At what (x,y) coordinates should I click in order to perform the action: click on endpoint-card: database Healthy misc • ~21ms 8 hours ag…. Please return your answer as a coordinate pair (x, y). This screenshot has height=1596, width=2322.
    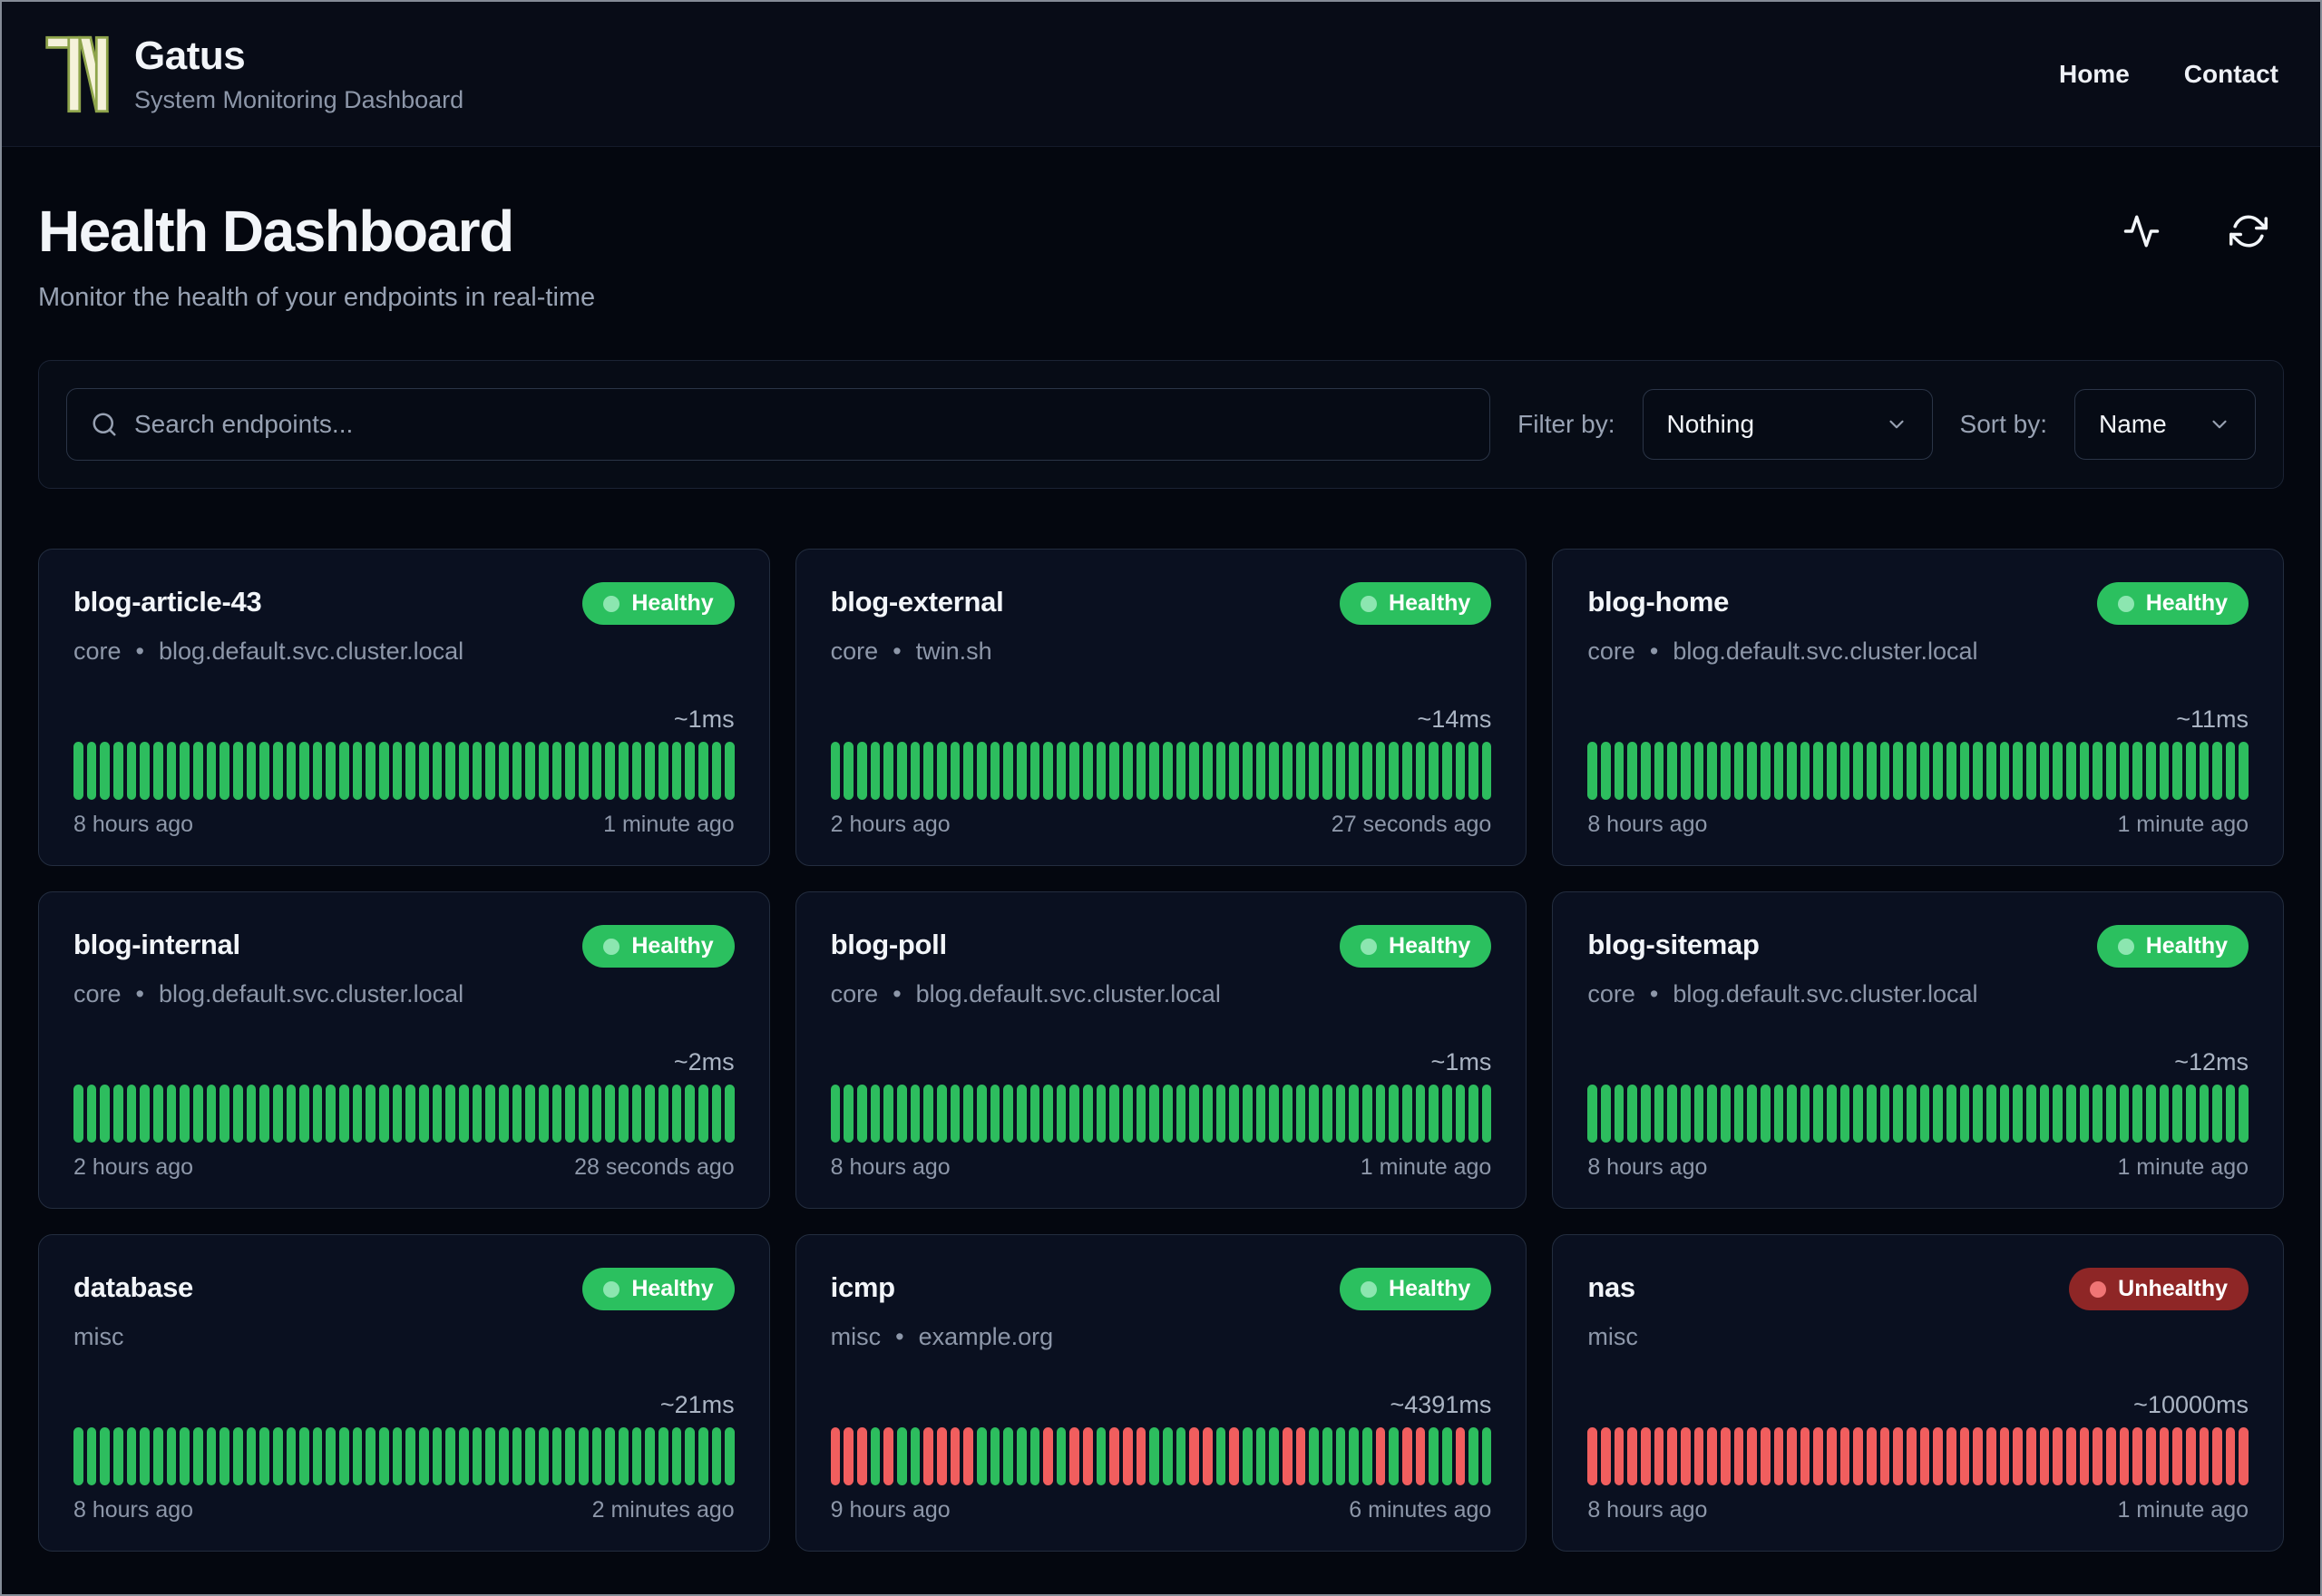
    Looking at the image, I should click on (404, 1393).